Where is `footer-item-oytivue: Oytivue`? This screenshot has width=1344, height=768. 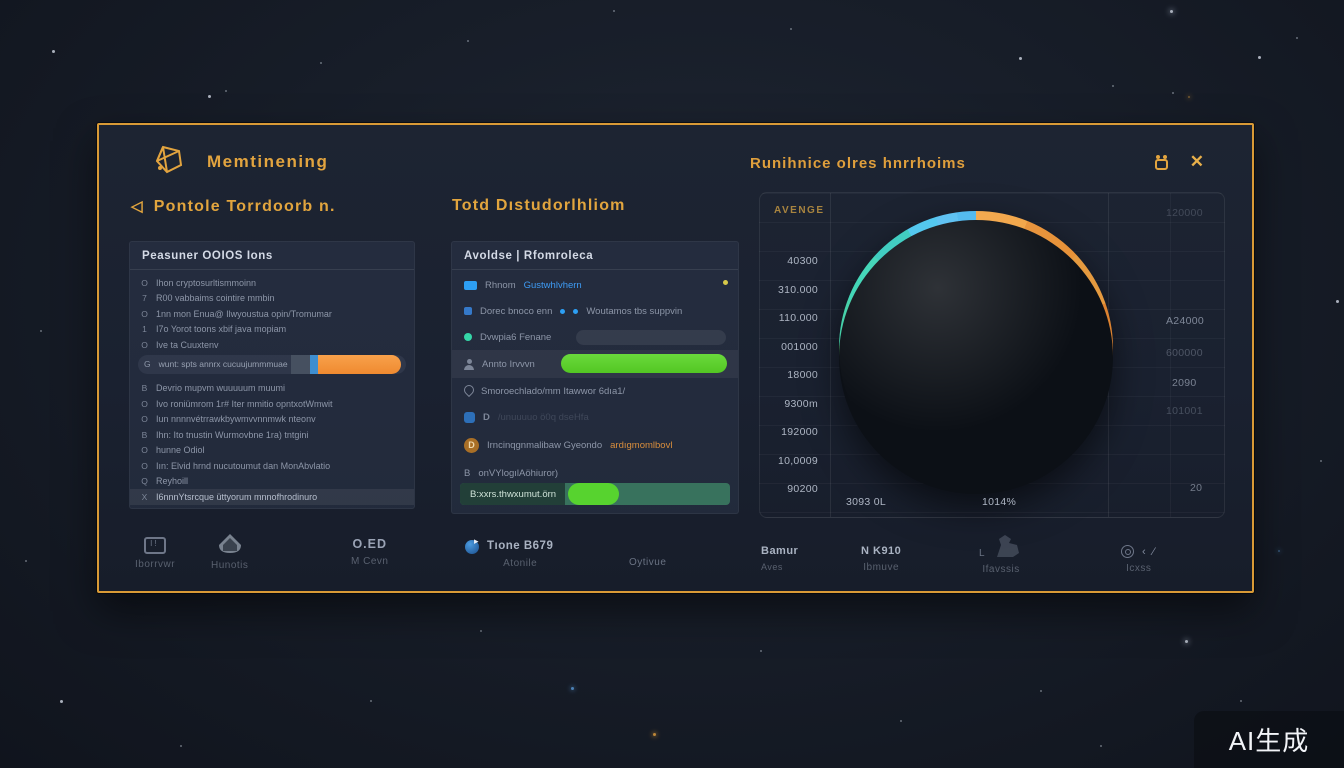
footer-item-oytivue: Oytivue is located at coordinates (648, 562).